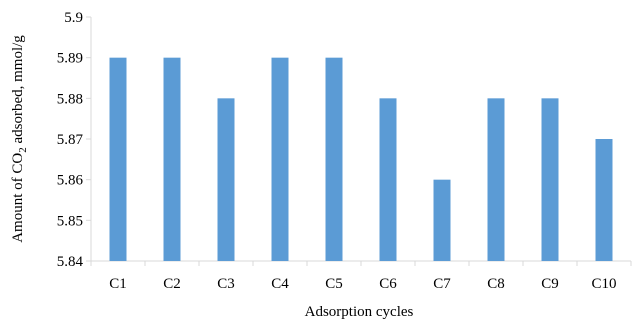  I want to click on y-tick-labels: 5.84 5.85 5.86 5.87 5.88 5.89 5.9, so click(70, 140).